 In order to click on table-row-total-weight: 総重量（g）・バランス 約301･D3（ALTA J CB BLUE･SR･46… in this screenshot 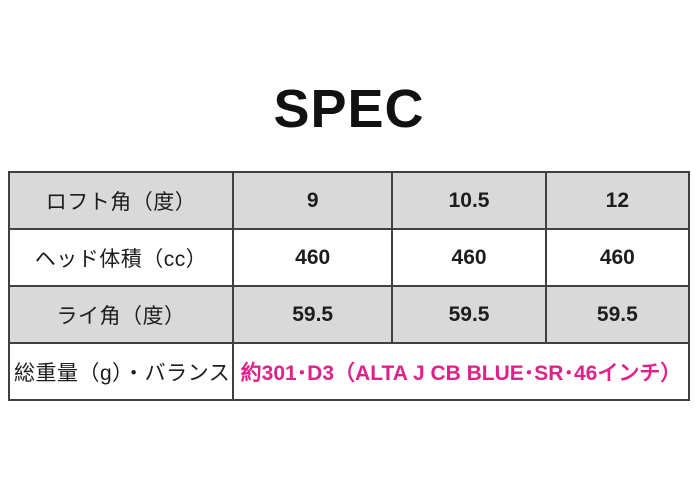, I will do `click(349, 371)`.